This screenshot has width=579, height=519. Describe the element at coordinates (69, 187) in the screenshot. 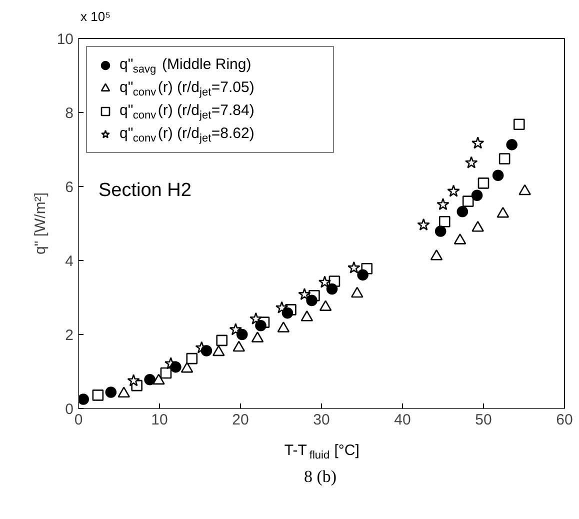

I see `y-tick-label: 6` at that location.